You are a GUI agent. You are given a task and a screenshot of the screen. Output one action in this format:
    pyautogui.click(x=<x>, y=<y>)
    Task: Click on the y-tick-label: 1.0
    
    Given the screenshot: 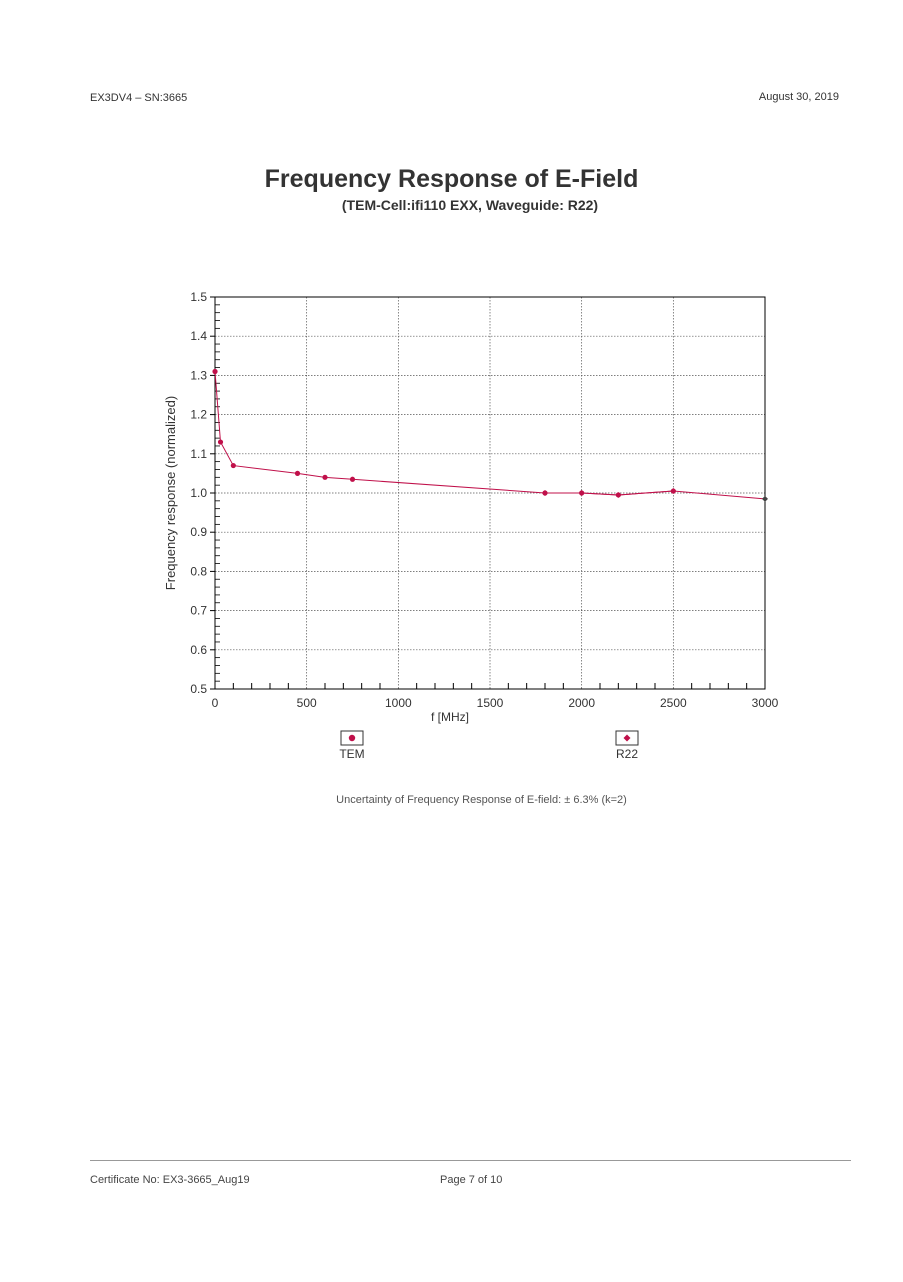 What is the action you would take?
    pyautogui.click(x=198, y=493)
    